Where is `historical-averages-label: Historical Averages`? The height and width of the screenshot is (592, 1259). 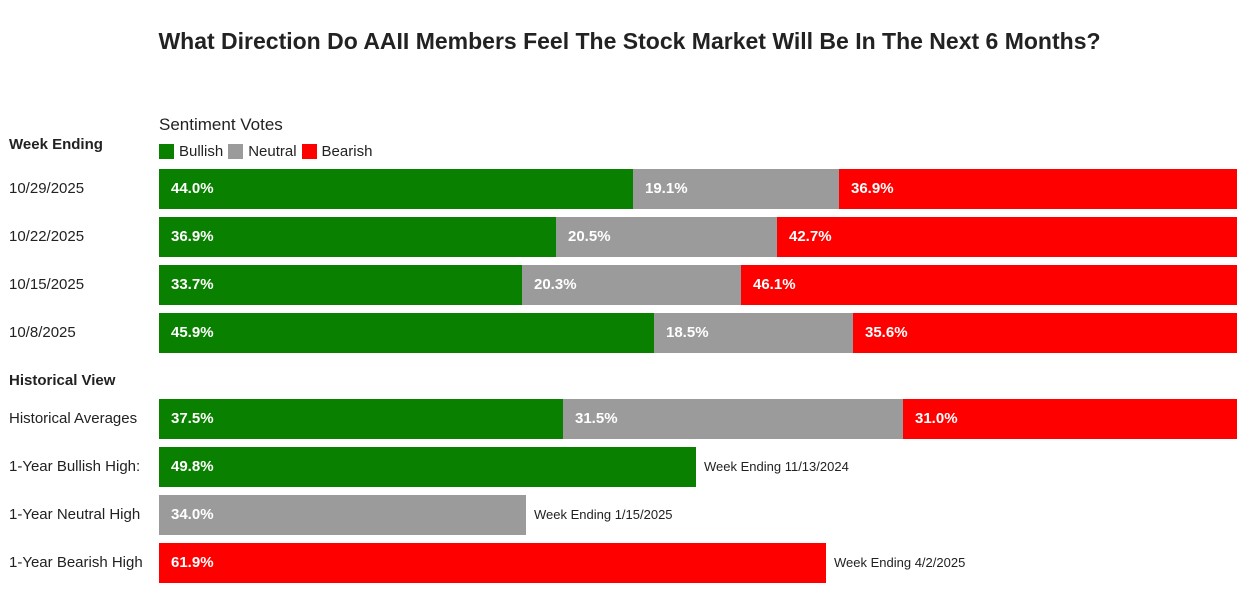 historical-averages-label: Historical Averages is located at coordinates (73, 418).